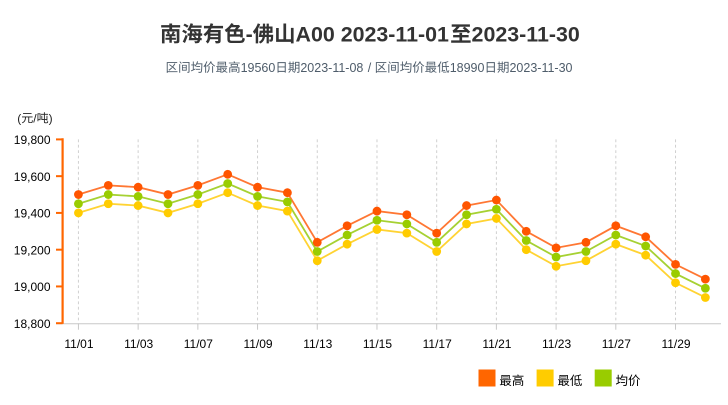 This screenshot has width=728, height=405. What do you see at coordinates (78, 344) in the screenshot?
I see `svg-text: 11/01` at bounding box center [78, 344].